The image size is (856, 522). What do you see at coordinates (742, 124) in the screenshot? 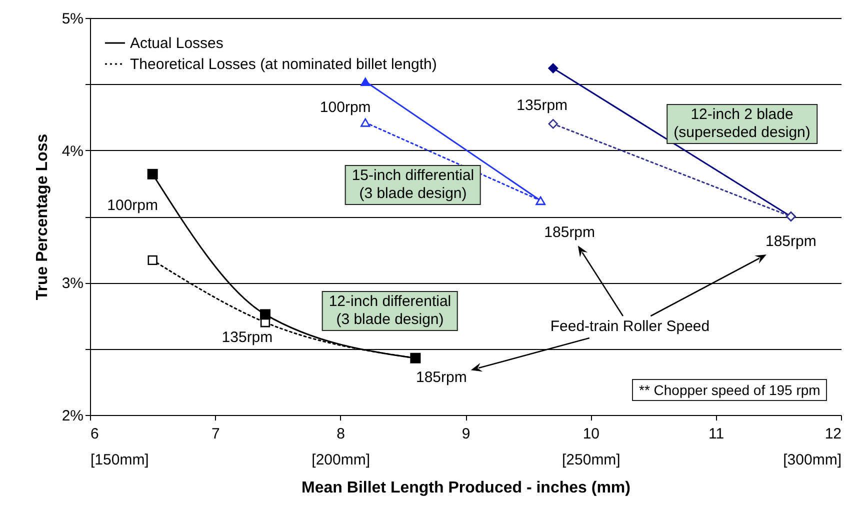
I see `annotation: 12-inch 2 blade (superseded design)` at bounding box center [742, 124].